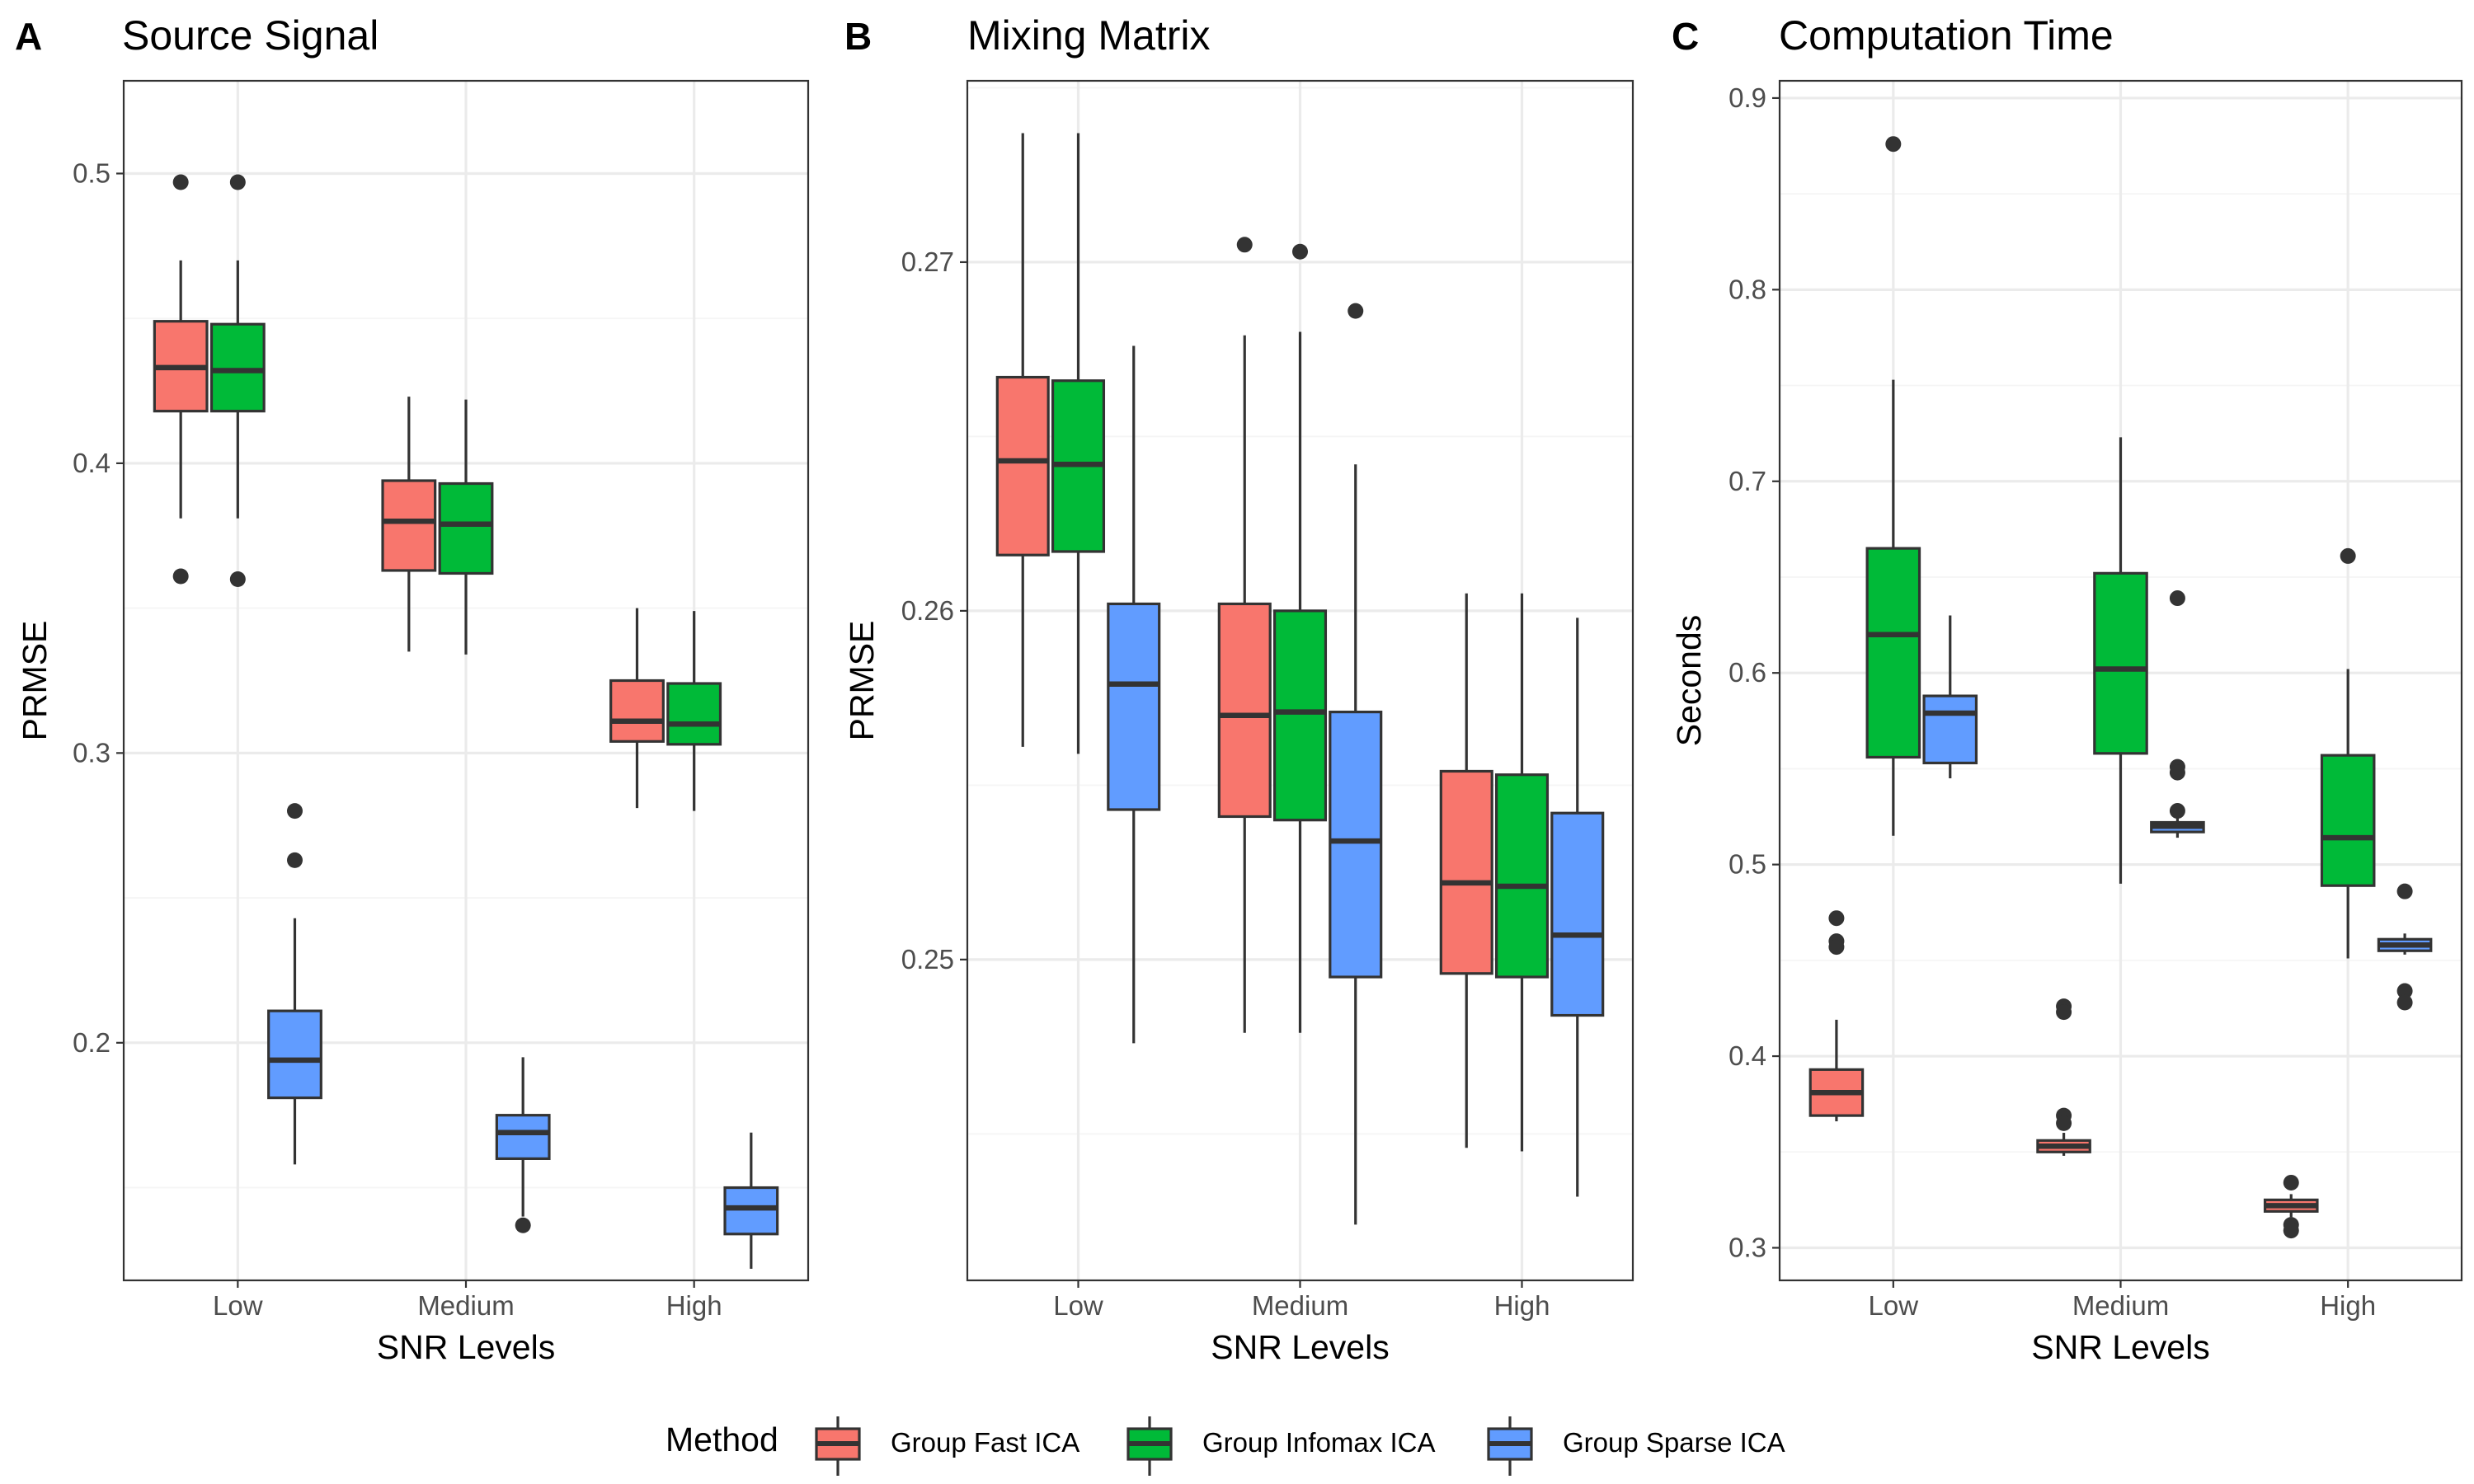  Describe the element at coordinates (927, 262) in the screenshot. I see `y-tick-label: 0.27` at that location.